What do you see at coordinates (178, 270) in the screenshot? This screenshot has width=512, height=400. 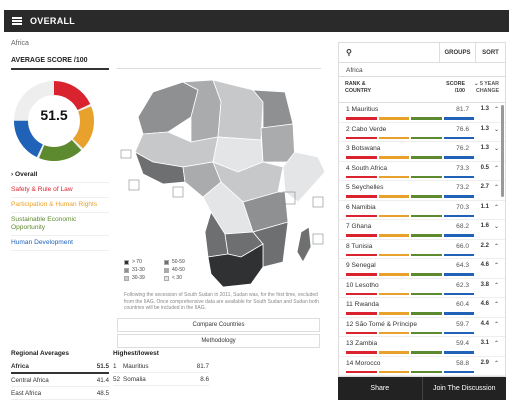 I see `legend-label: 40-50` at bounding box center [178, 270].